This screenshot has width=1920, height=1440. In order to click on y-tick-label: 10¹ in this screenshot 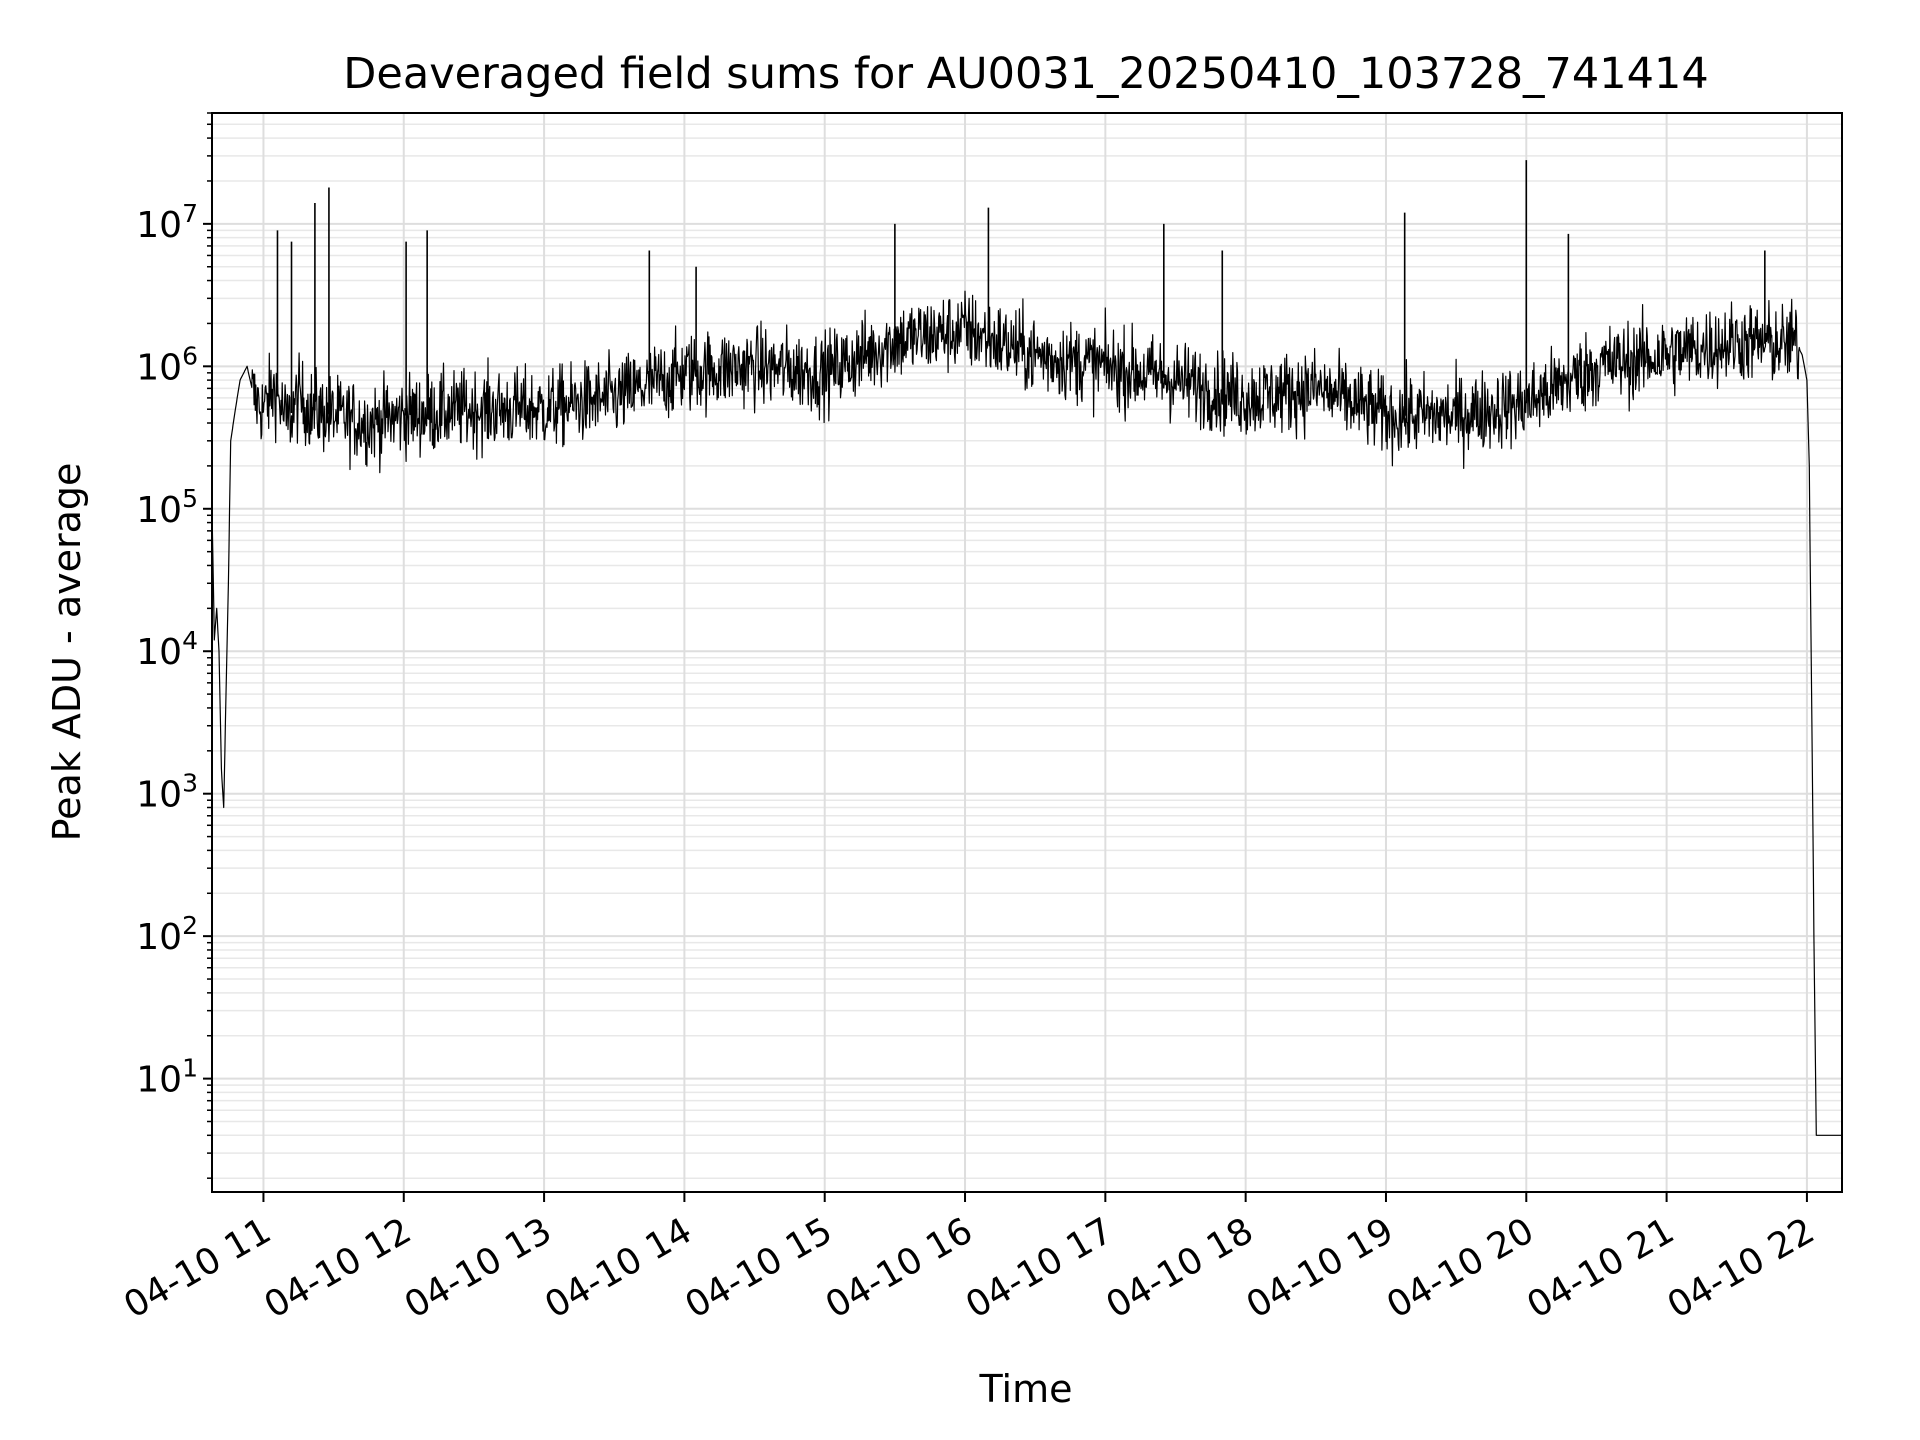, I will do `click(167, 1077)`.